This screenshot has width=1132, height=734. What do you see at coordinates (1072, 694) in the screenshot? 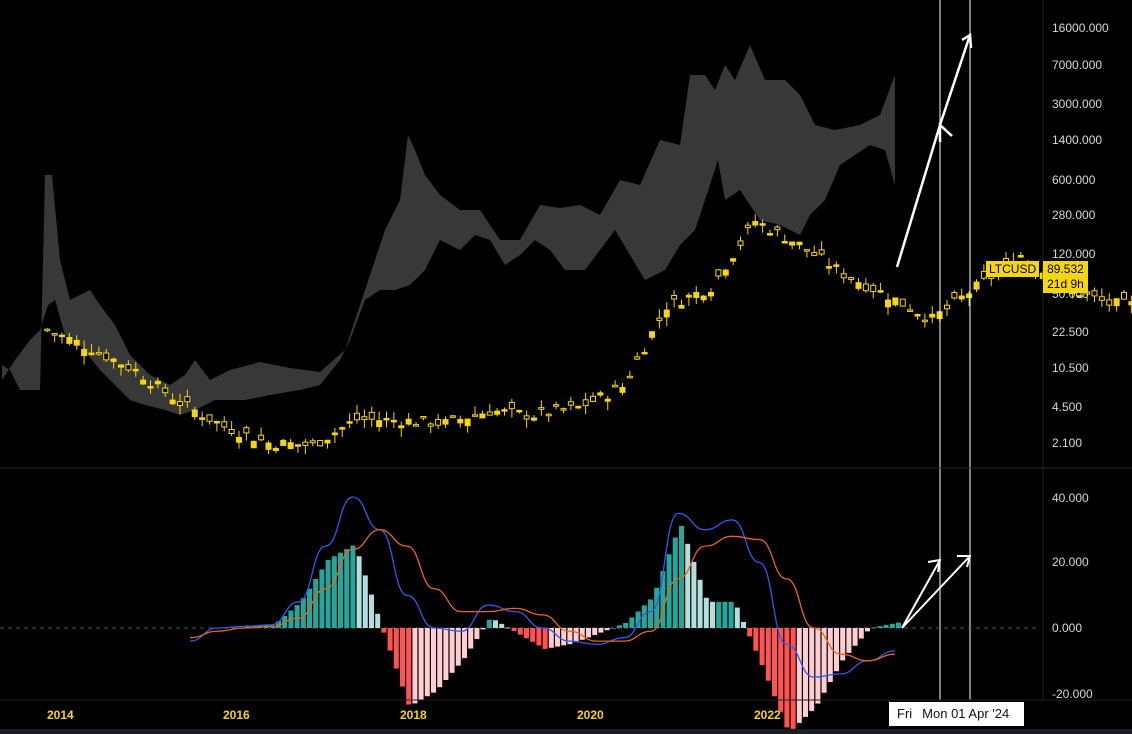
I see `ytick: -20.000` at bounding box center [1072, 694].